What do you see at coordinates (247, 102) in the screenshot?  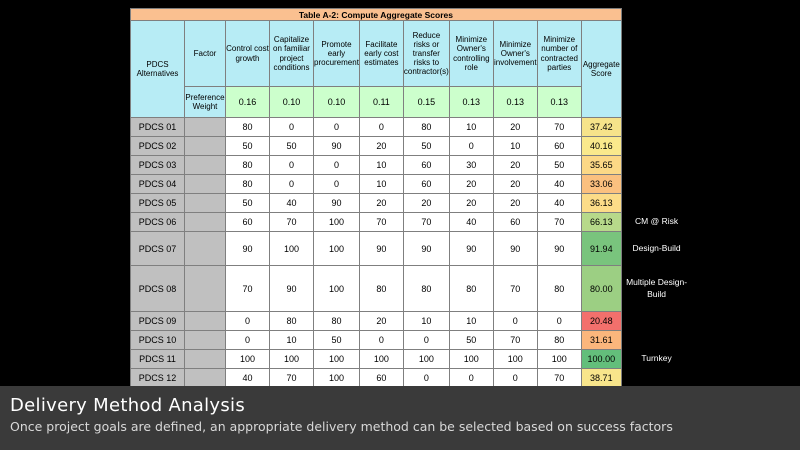 I see `weight-1: 0.16` at bounding box center [247, 102].